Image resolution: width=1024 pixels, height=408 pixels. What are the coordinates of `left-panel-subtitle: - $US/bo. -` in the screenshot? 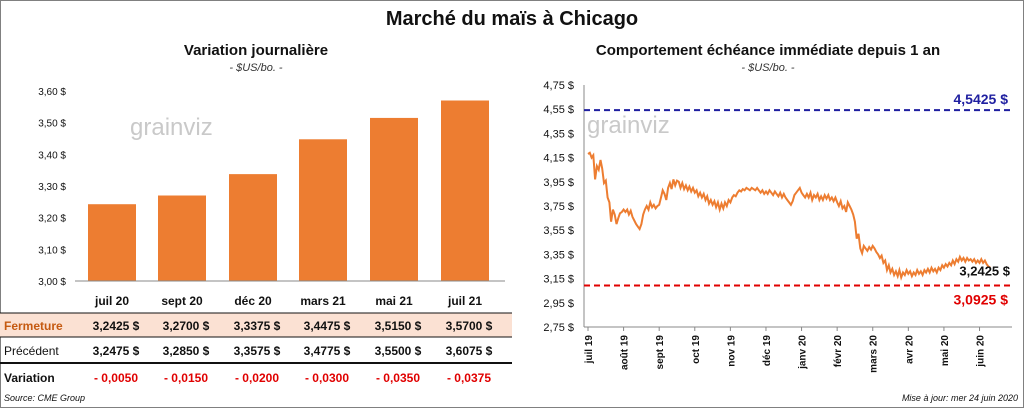 It's located at (256, 68).